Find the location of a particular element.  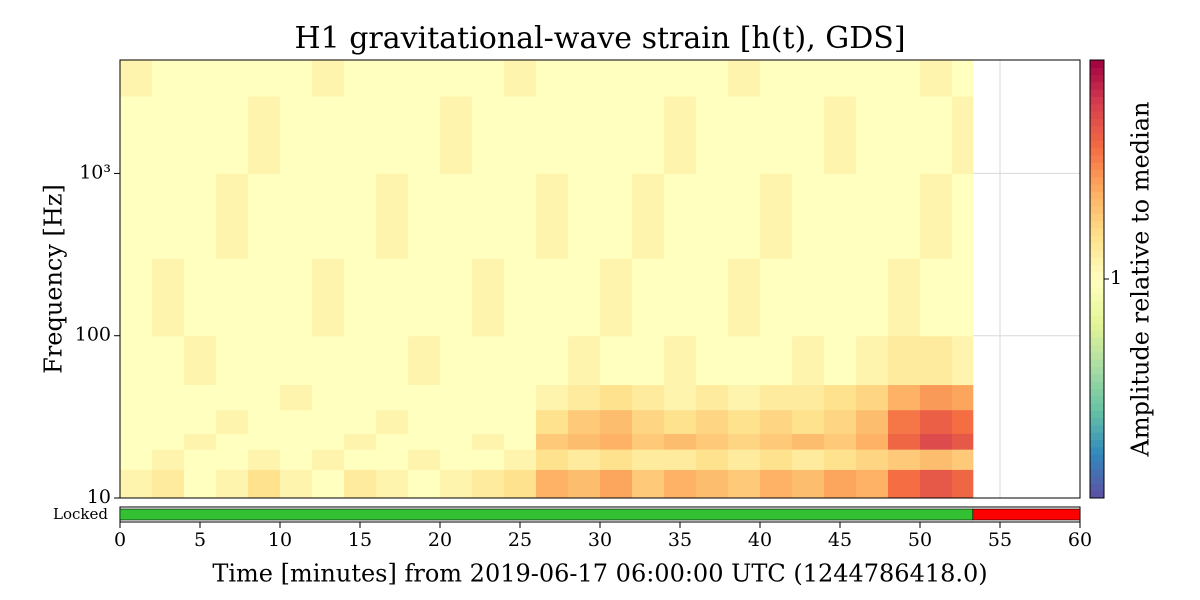

segment-bar is located at coordinates (1026, 514).